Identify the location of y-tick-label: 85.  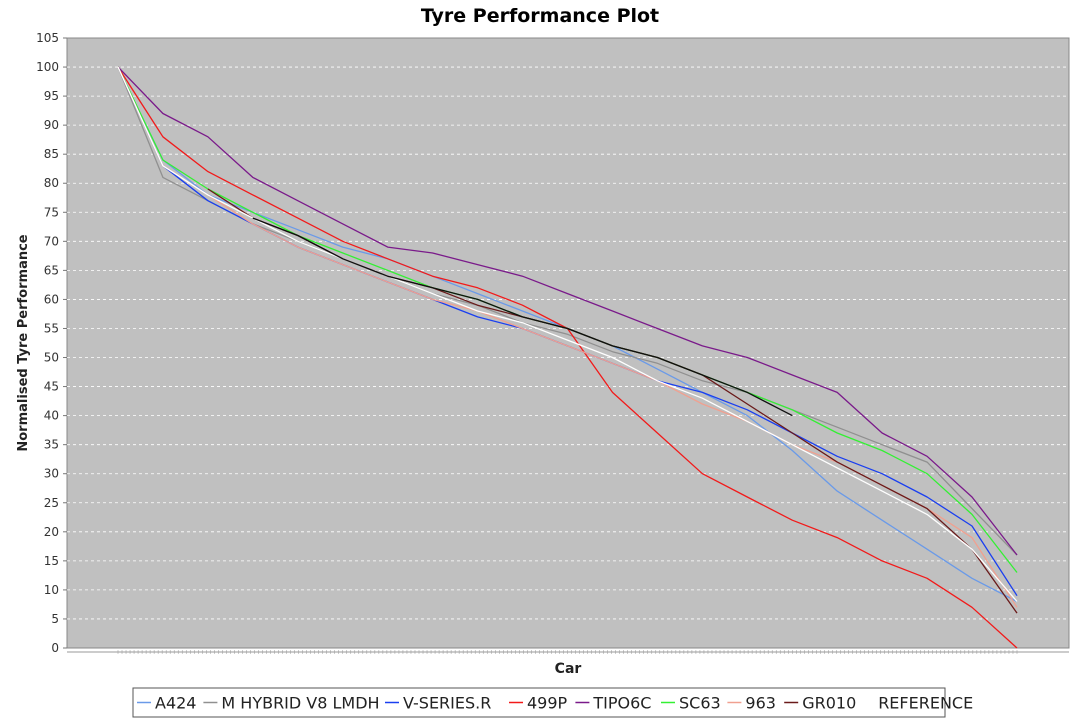
(51, 154).